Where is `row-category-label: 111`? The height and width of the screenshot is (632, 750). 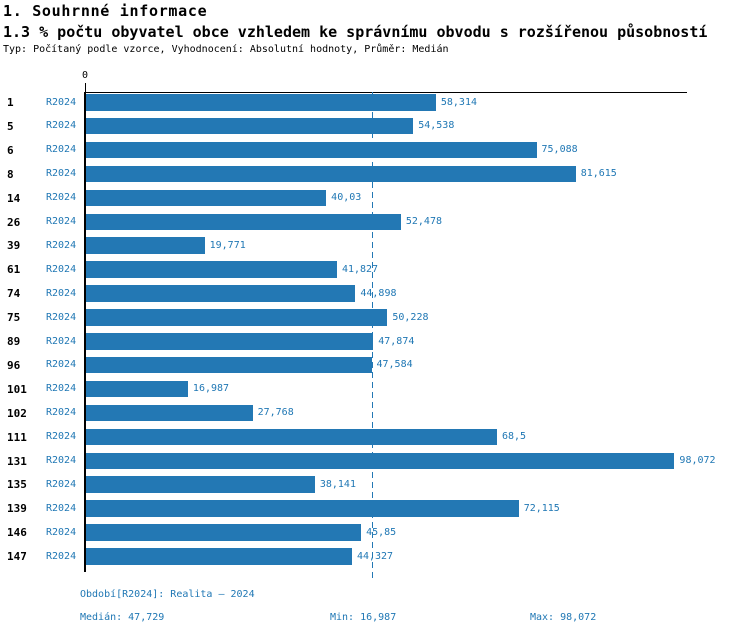
row-category-label: 111 is located at coordinates (17, 437).